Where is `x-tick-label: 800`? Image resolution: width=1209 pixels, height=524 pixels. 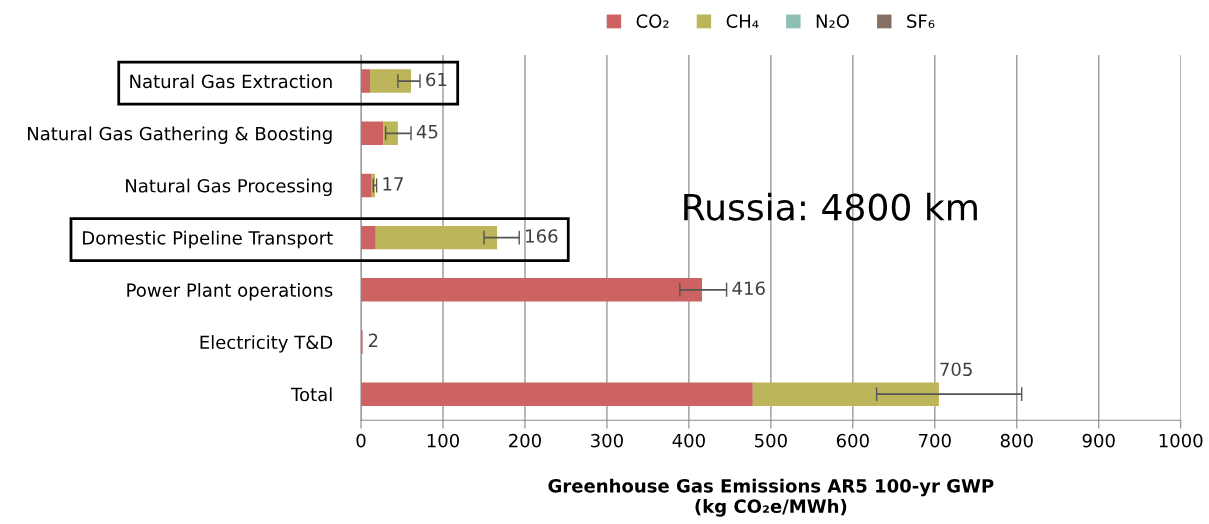 x-tick-label: 800 is located at coordinates (1016, 440).